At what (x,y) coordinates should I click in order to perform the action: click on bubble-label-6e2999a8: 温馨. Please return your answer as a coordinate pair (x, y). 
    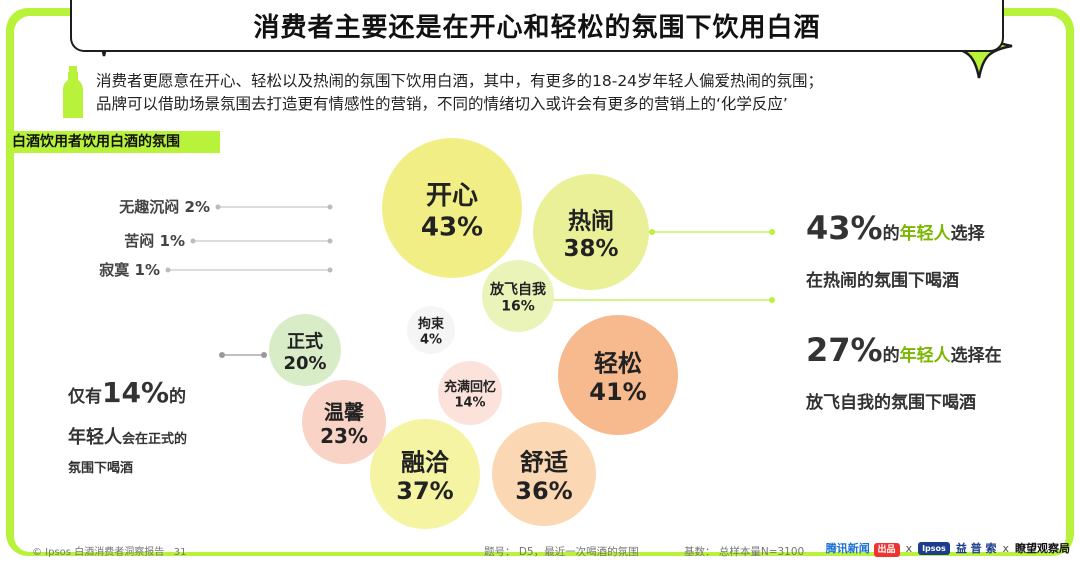
    Looking at the image, I should click on (344, 412).